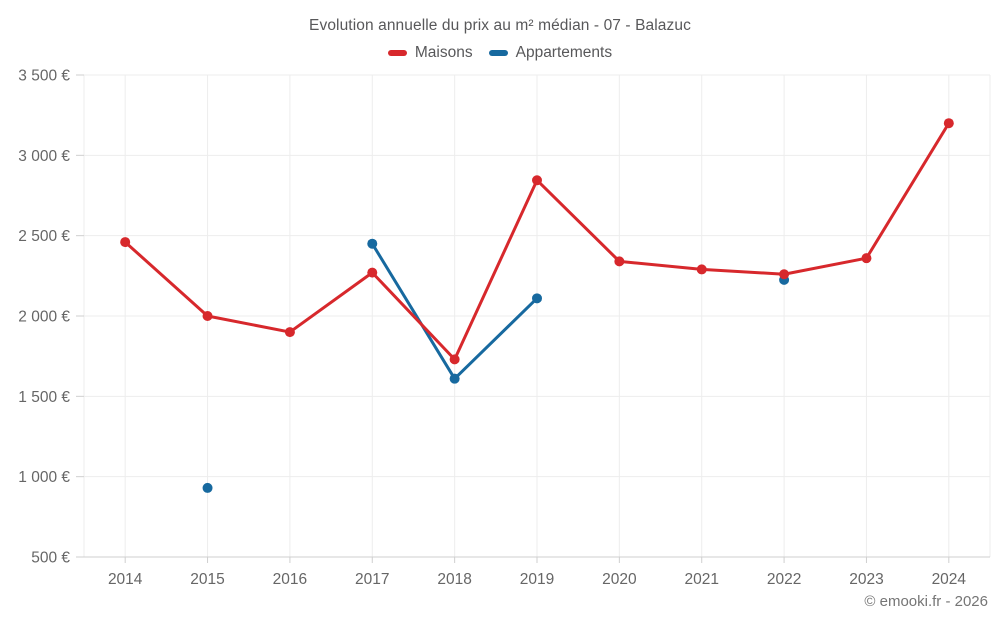 Image resolution: width=1000 pixels, height=625 pixels. I want to click on x-axis-label: 2019, so click(537, 579).